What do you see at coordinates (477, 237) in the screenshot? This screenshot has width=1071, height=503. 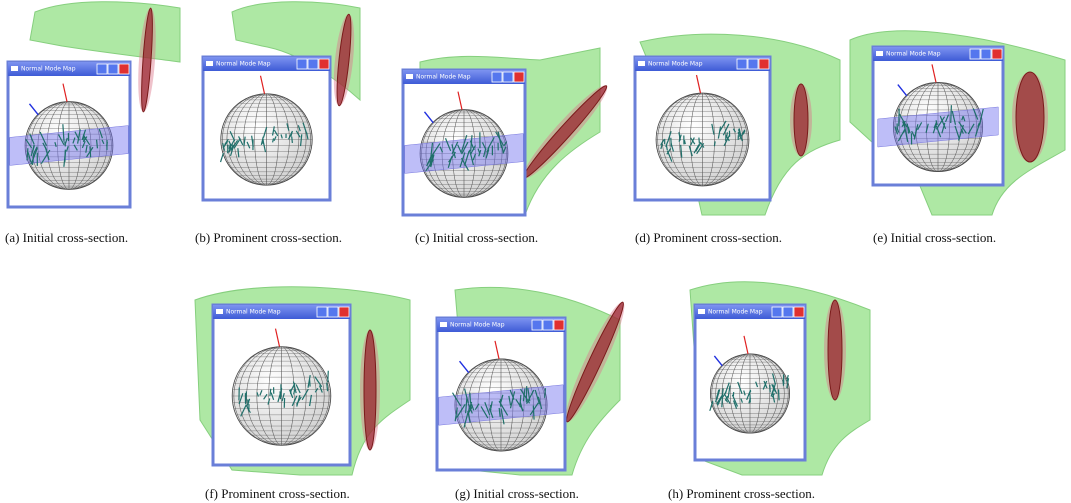 I see `caption: (c) Initial cross-section.` at bounding box center [477, 237].